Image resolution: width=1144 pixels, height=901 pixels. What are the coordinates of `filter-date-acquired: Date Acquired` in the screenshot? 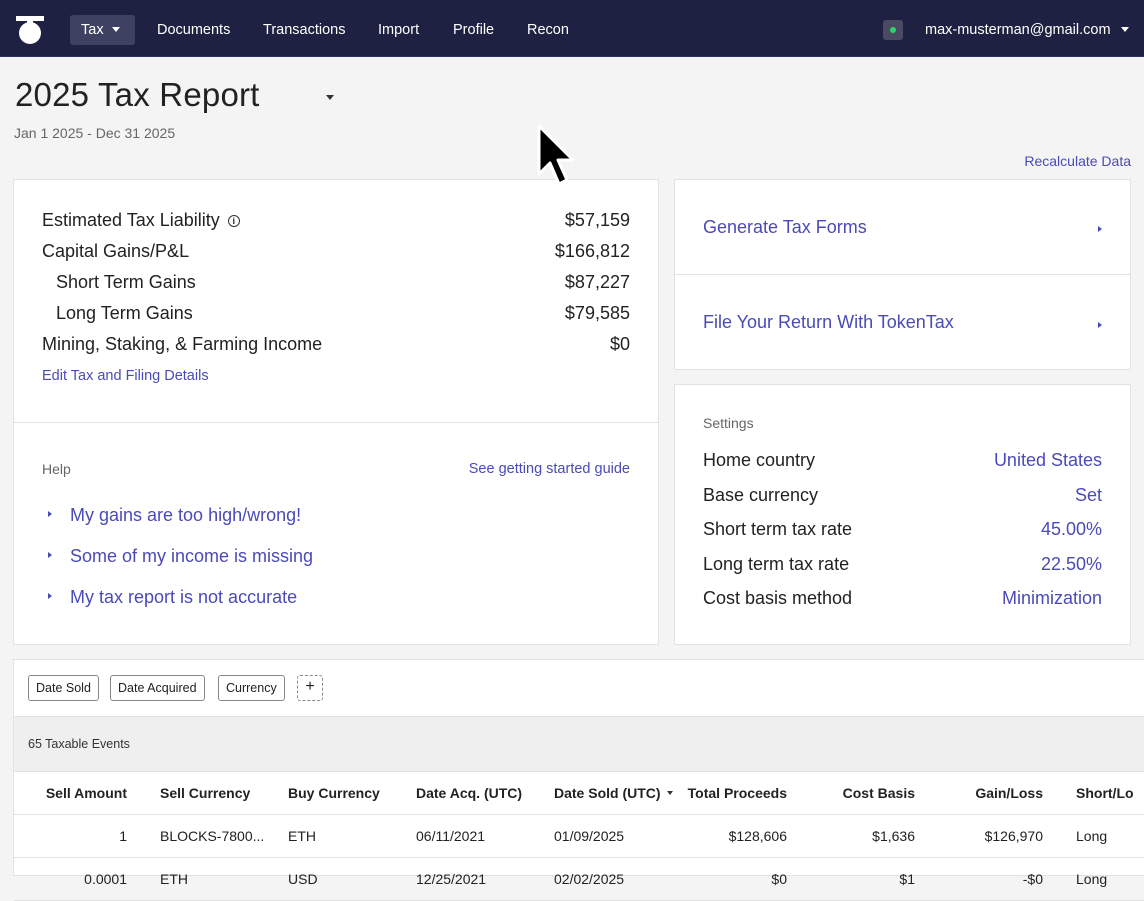 It's located at (157, 688).